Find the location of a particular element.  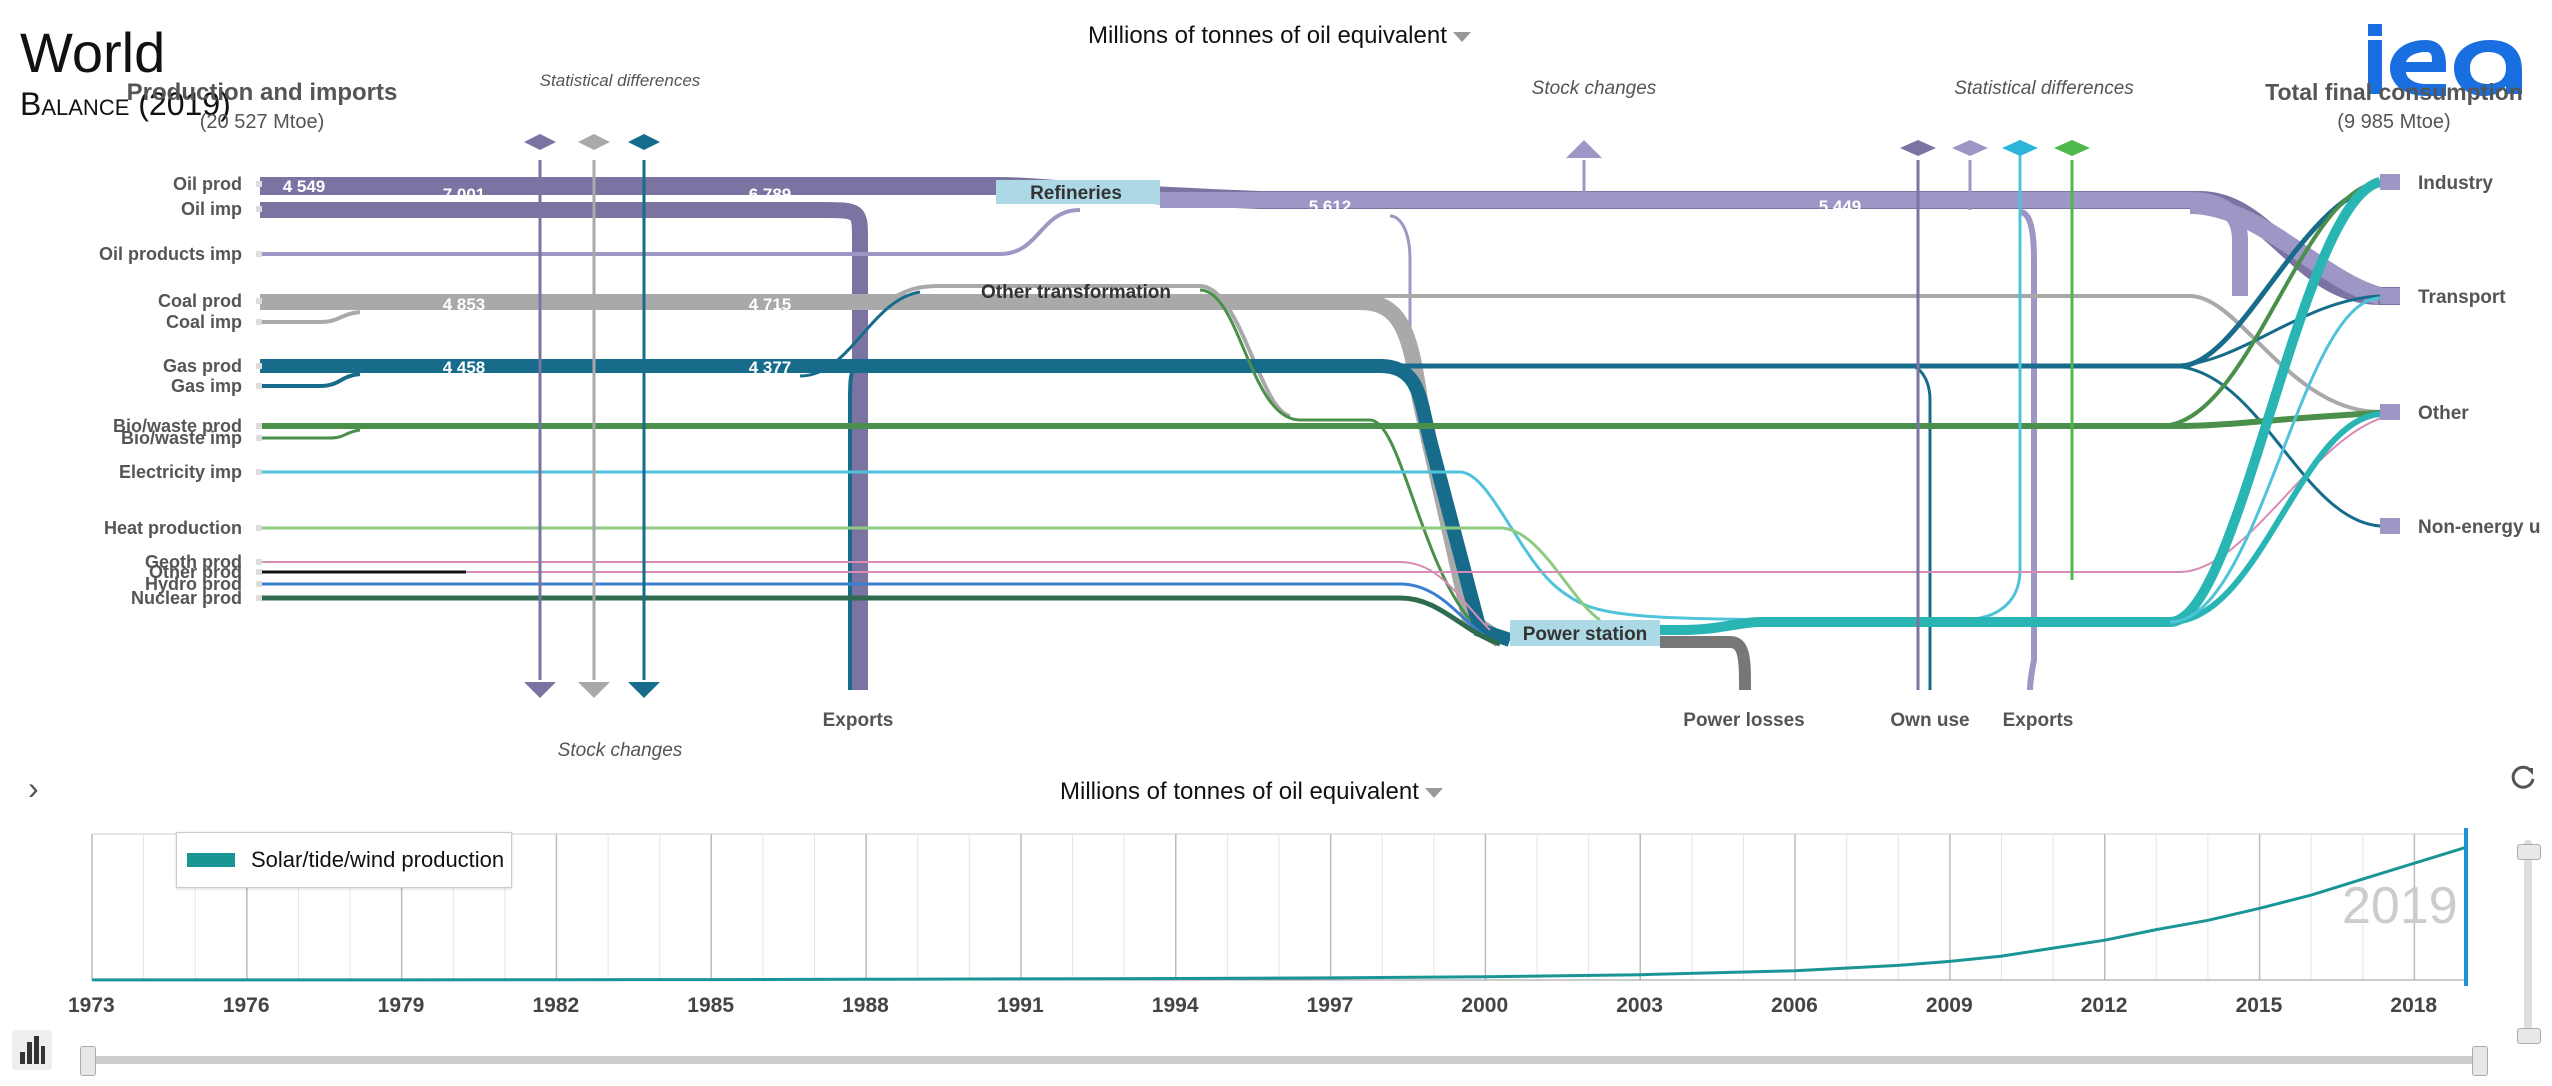

source-label: Oil prod is located at coordinates (207, 184).